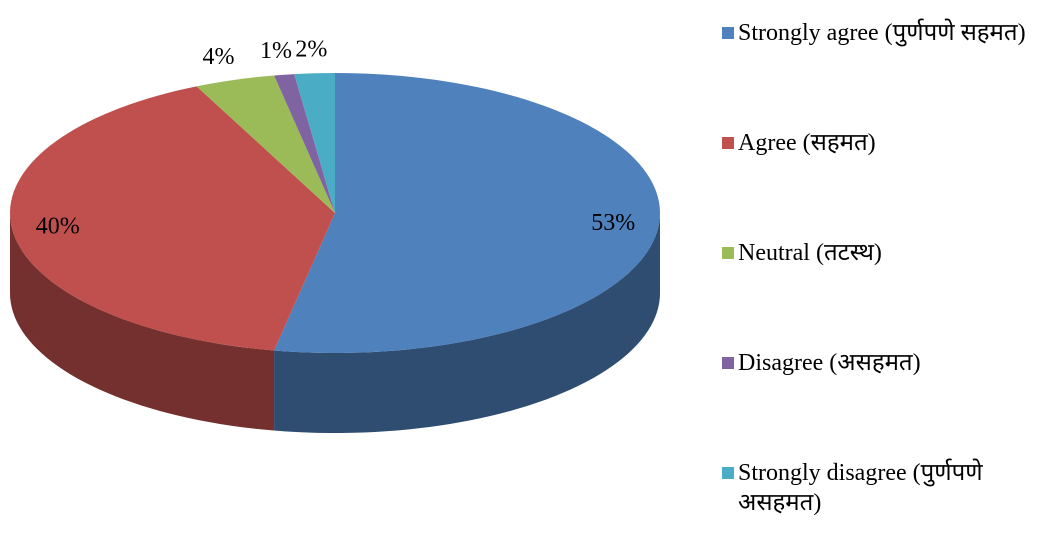 This screenshot has height=548, width=1048. What do you see at coordinates (807, 143) in the screenshot?
I see `legend-label: Agree (सहमत)` at bounding box center [807, 143].